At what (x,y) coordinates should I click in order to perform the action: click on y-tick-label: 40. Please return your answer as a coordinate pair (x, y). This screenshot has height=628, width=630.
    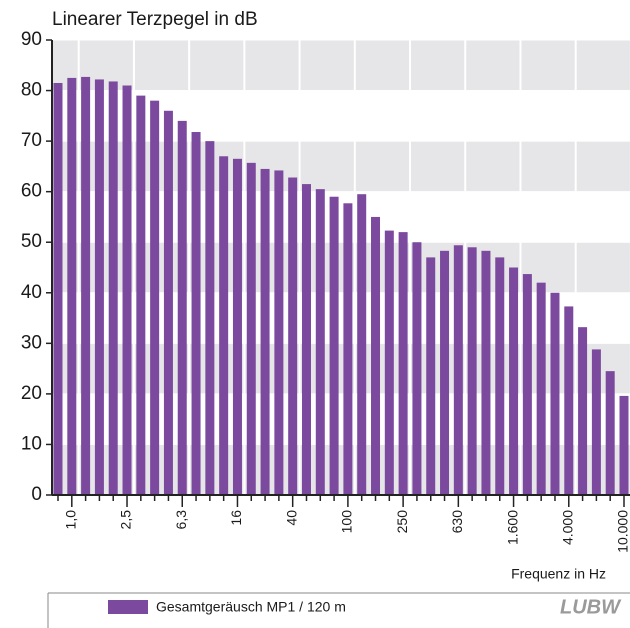
    Looking at the image, I should click on (31, 292).